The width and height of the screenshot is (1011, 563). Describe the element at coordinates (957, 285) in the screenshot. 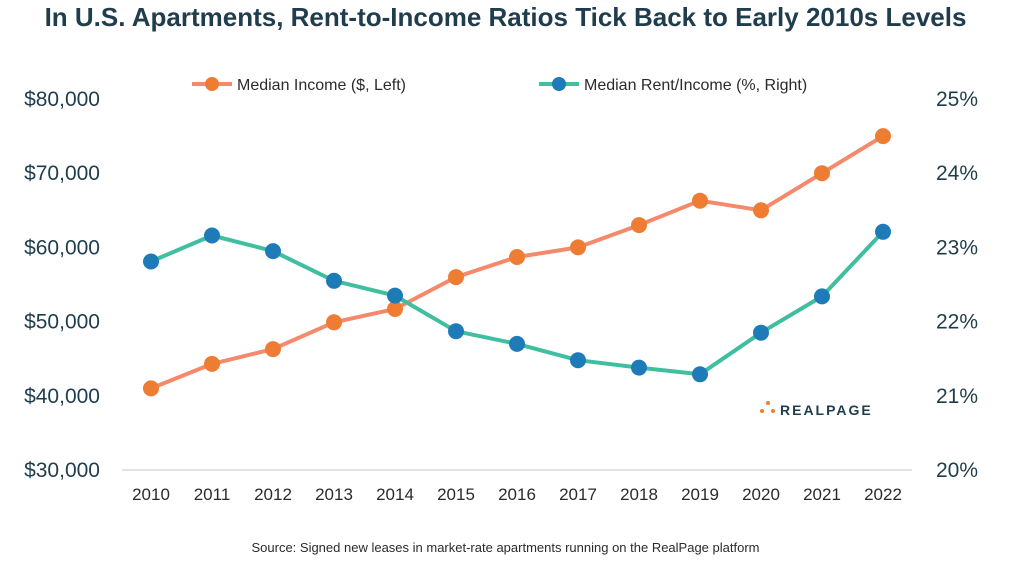

I see `right-axis-ticks: 25% 24% 23% 22% 21% 20%` at that location.